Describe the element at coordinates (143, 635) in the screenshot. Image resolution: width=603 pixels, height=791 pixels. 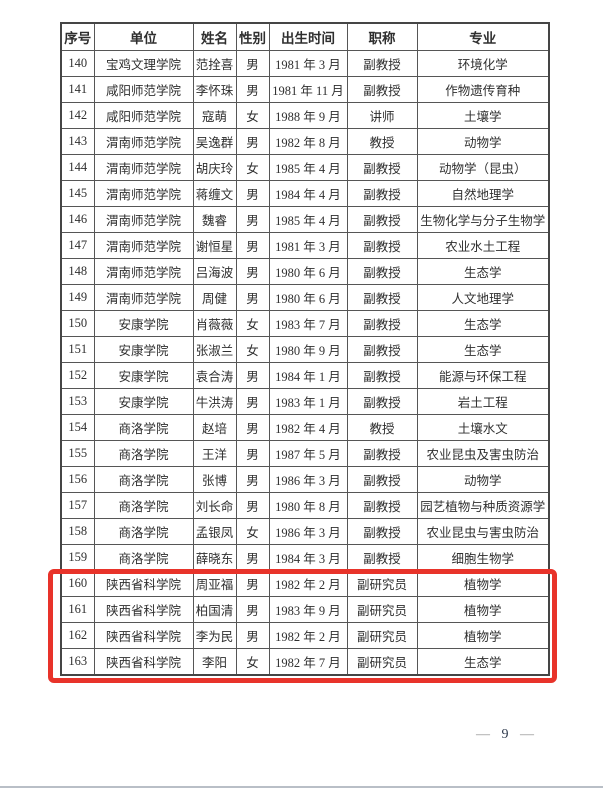
I see `table-cell: 陕西省科学院` at that location.